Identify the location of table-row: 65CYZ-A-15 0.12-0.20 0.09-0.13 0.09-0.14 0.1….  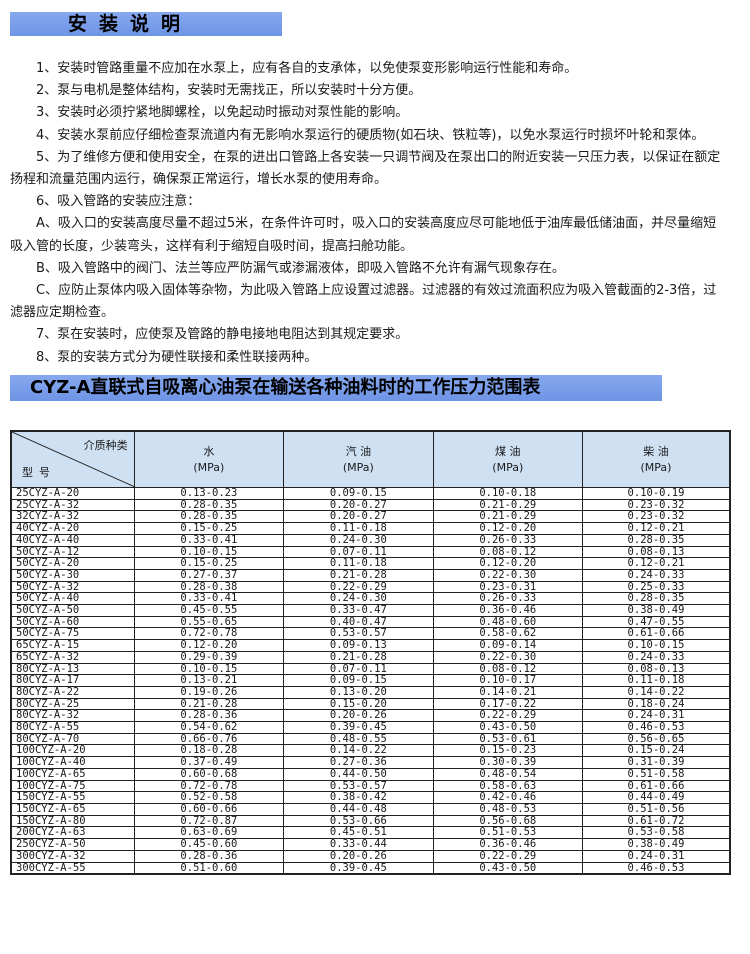
(370, 645).